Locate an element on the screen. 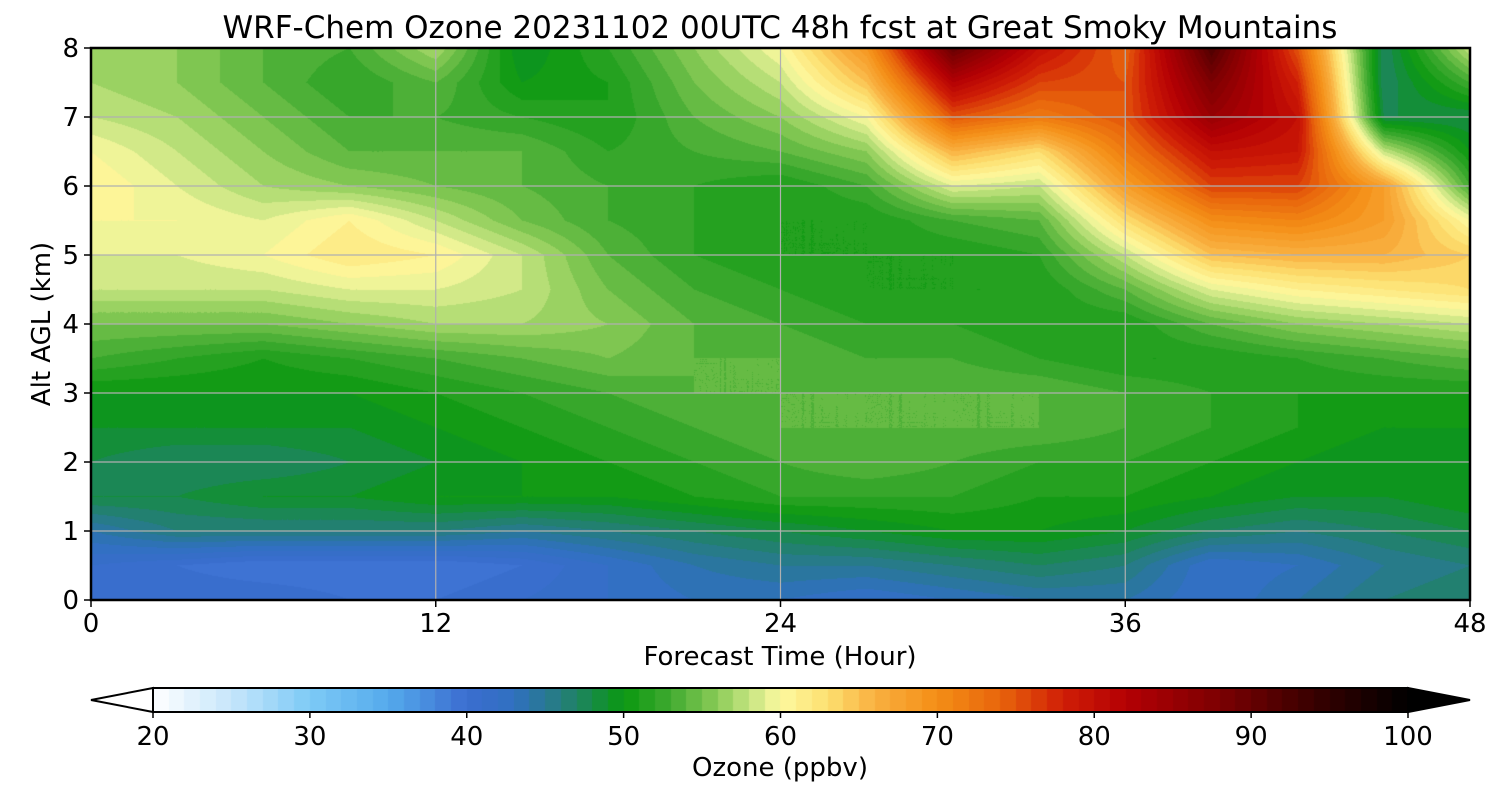 This screenshot has width=1500, height=800. colorbar-ticks: 20 30 40 50 60 70 80 90 100 is located at coordinates (784, 732).